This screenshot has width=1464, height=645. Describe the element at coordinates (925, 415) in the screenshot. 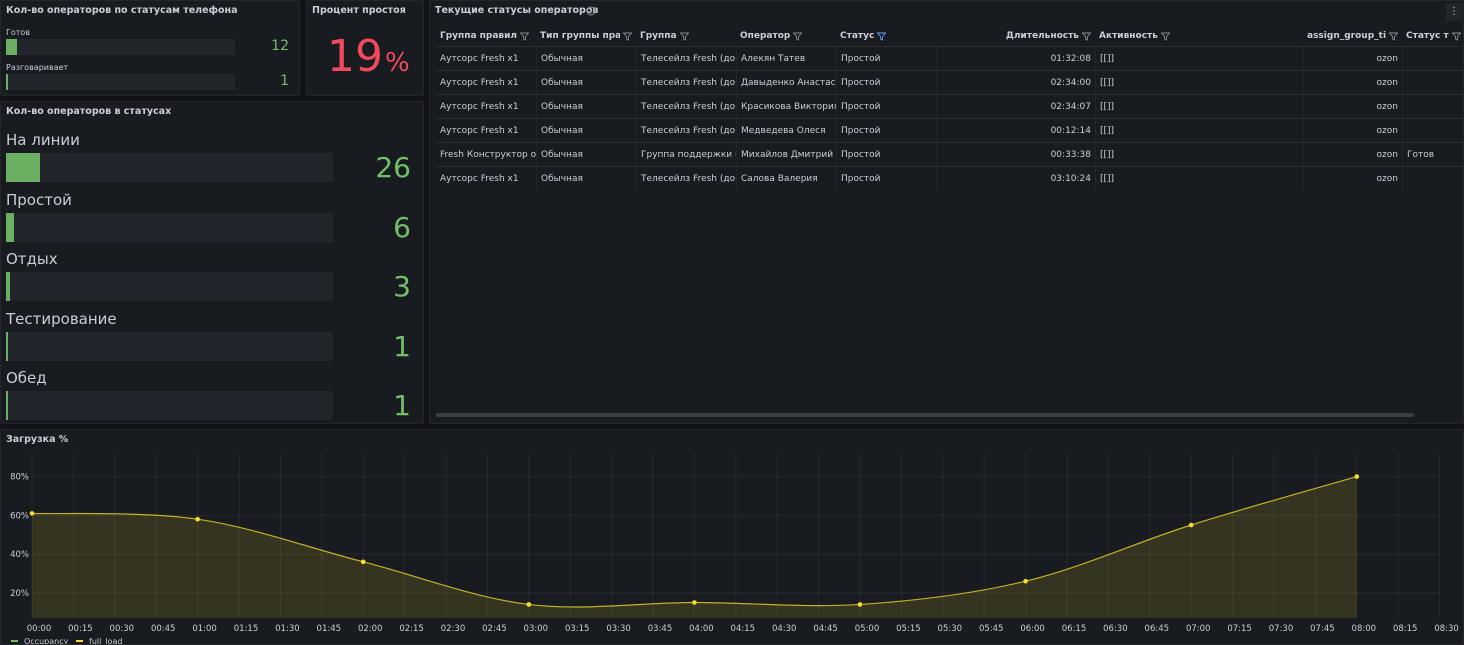

I see `scrollbar` at that location.